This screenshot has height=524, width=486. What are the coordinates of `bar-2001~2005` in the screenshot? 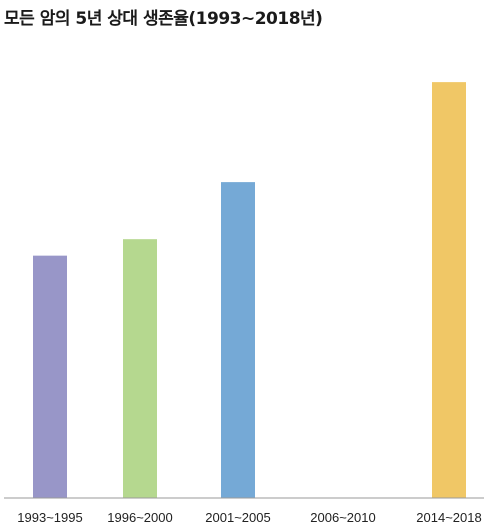 It's located at (238, 340).